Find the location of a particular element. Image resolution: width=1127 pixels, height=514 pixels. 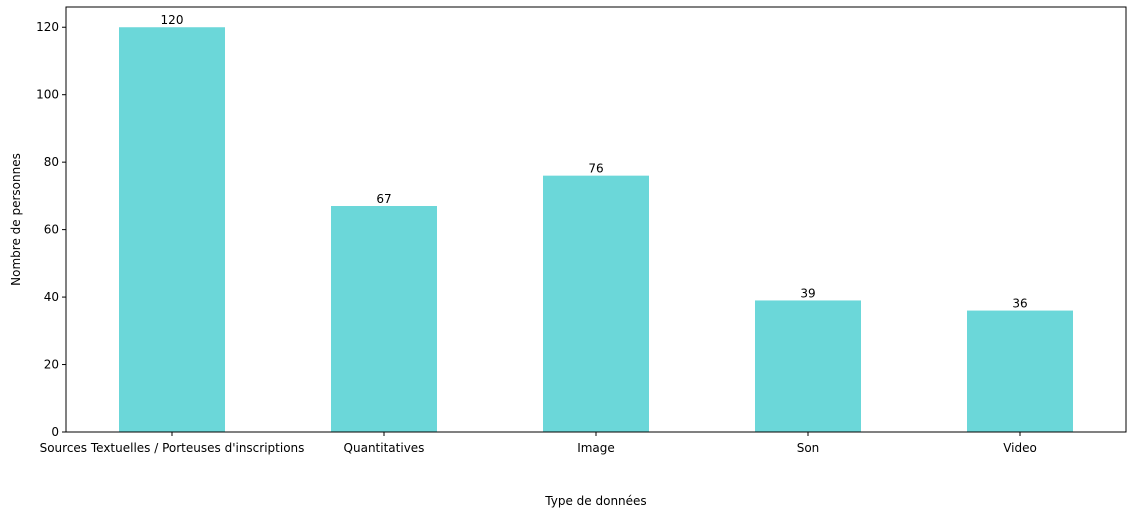

y-tick-label: 20 is located at coordinates (51, 365).